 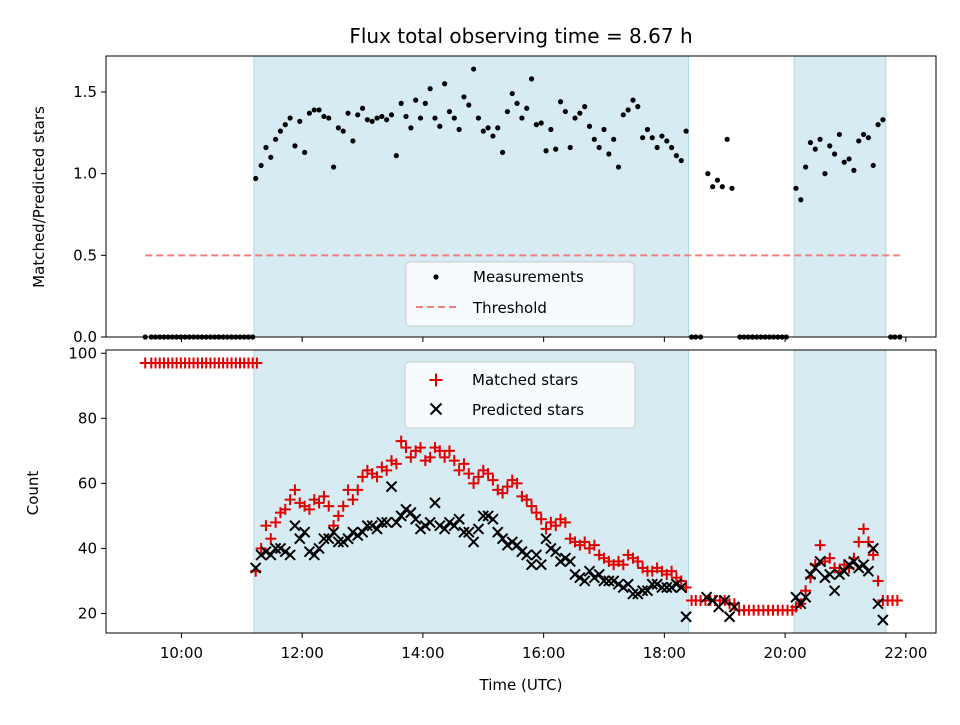 I want to click on top-y-tick-label: 1.0, so click(x=85, y=174).